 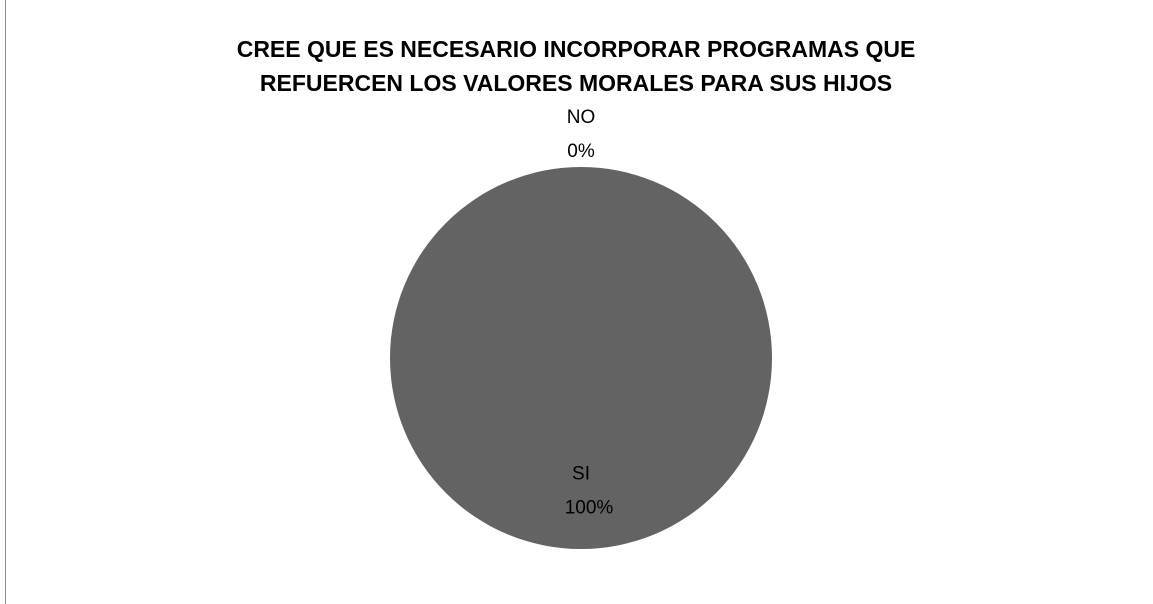 I want to click on slice-value-label: 0%, so click(x=581, y=151).